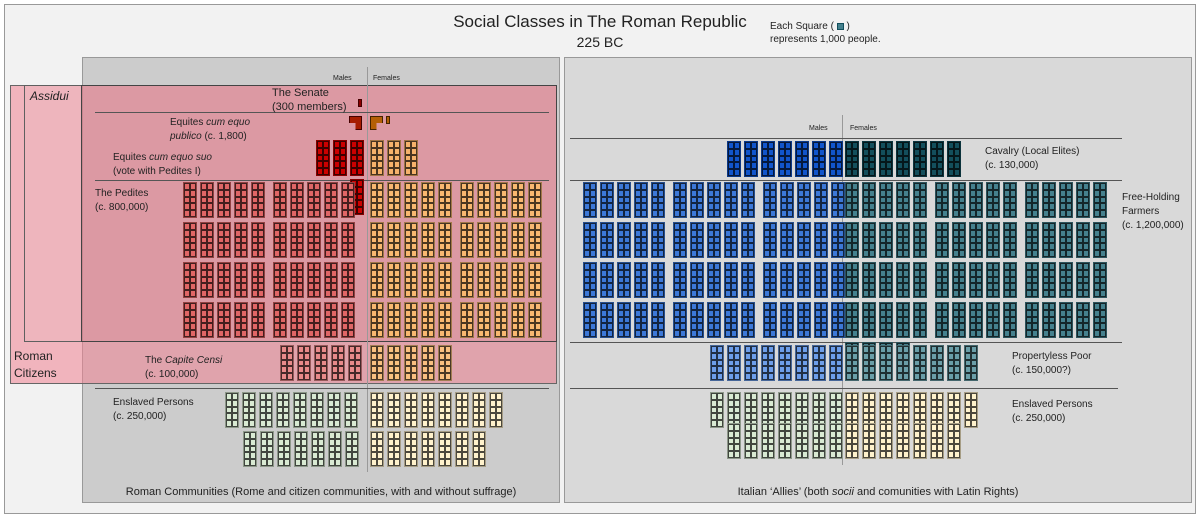  What do you see at coordinates (131, 157) in the screenshot?
I see `text: Equites` at bounding box center [131, 157].